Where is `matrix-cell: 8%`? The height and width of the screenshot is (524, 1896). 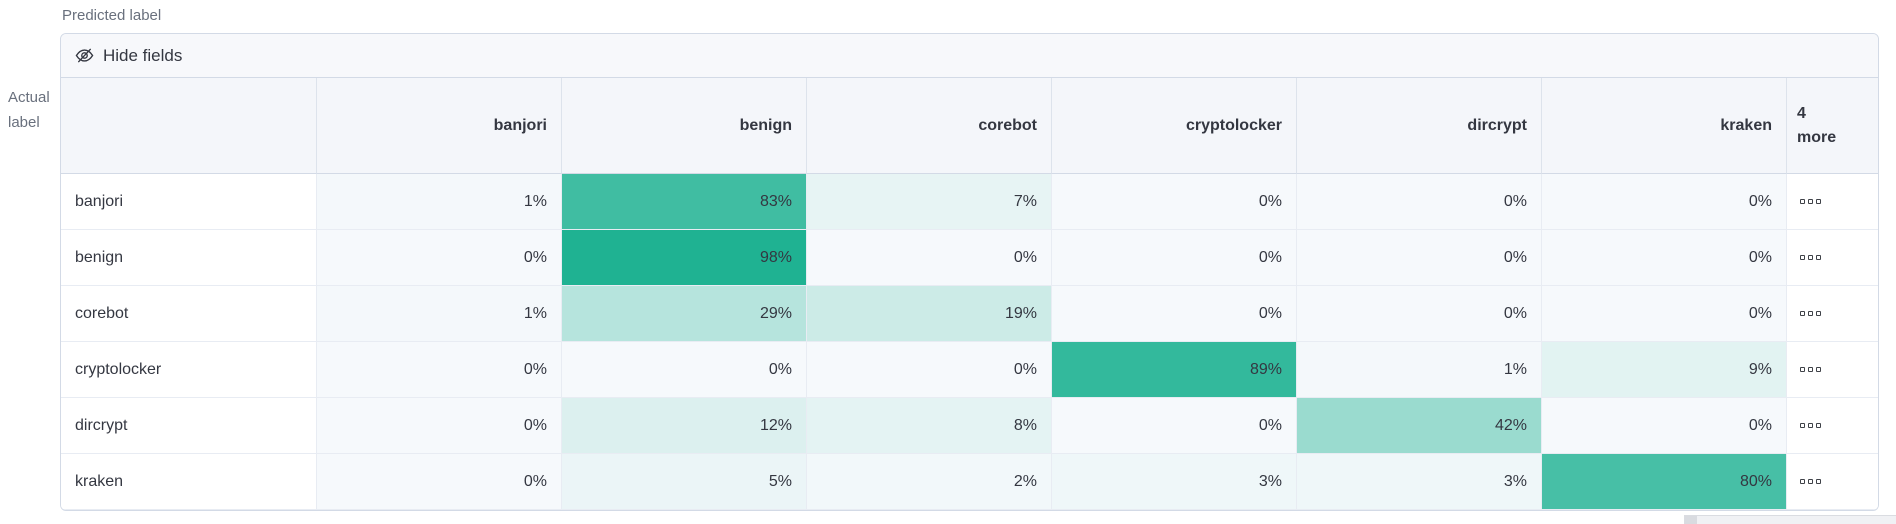 matrix-cell: 8% is located at coordinates (929, 426).